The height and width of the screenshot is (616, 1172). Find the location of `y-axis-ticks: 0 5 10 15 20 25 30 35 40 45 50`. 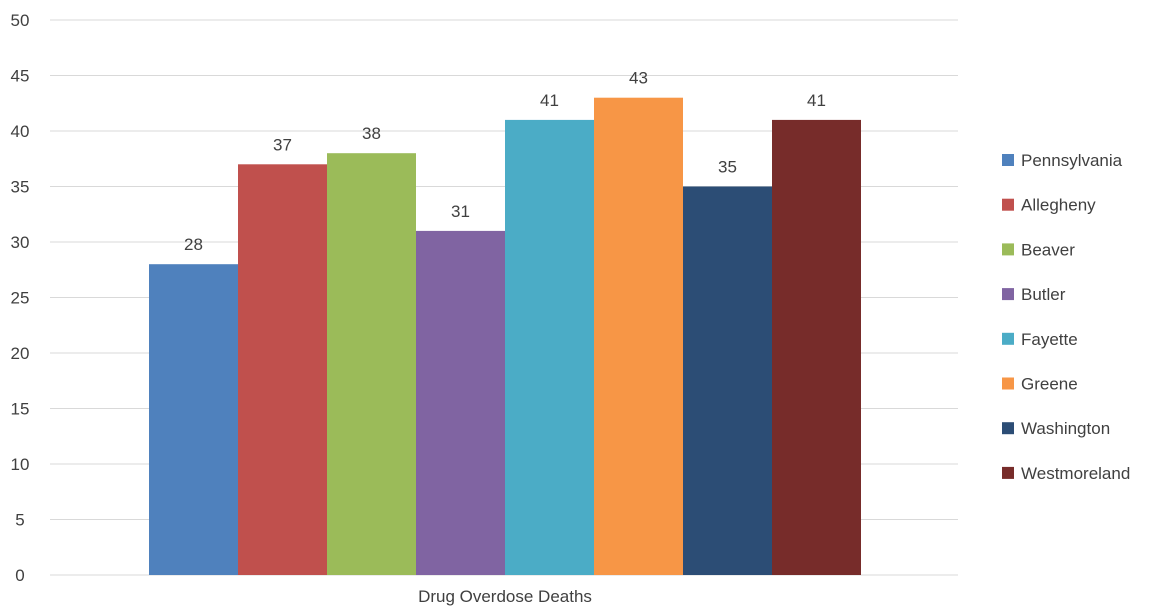

y-axis-ticks: 0 5 10 15 20 25 30 35 40 45 50 is located at coordinates (20, 298).